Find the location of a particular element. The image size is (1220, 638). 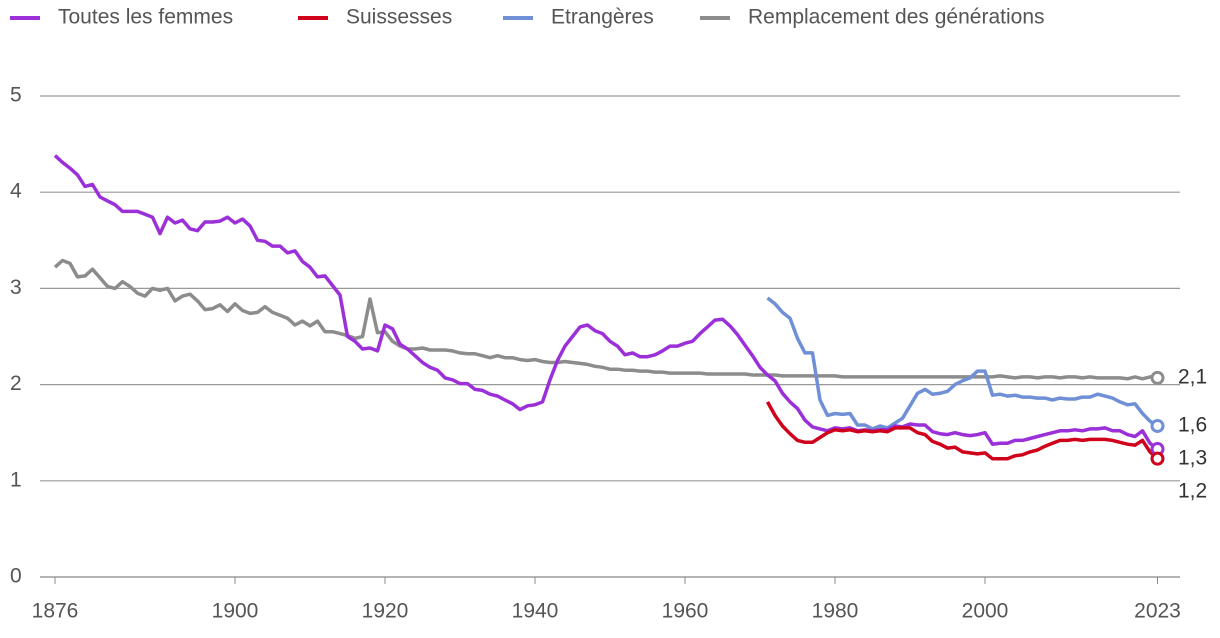

y-tick-label: 4 is located at coordinates (16, 191).